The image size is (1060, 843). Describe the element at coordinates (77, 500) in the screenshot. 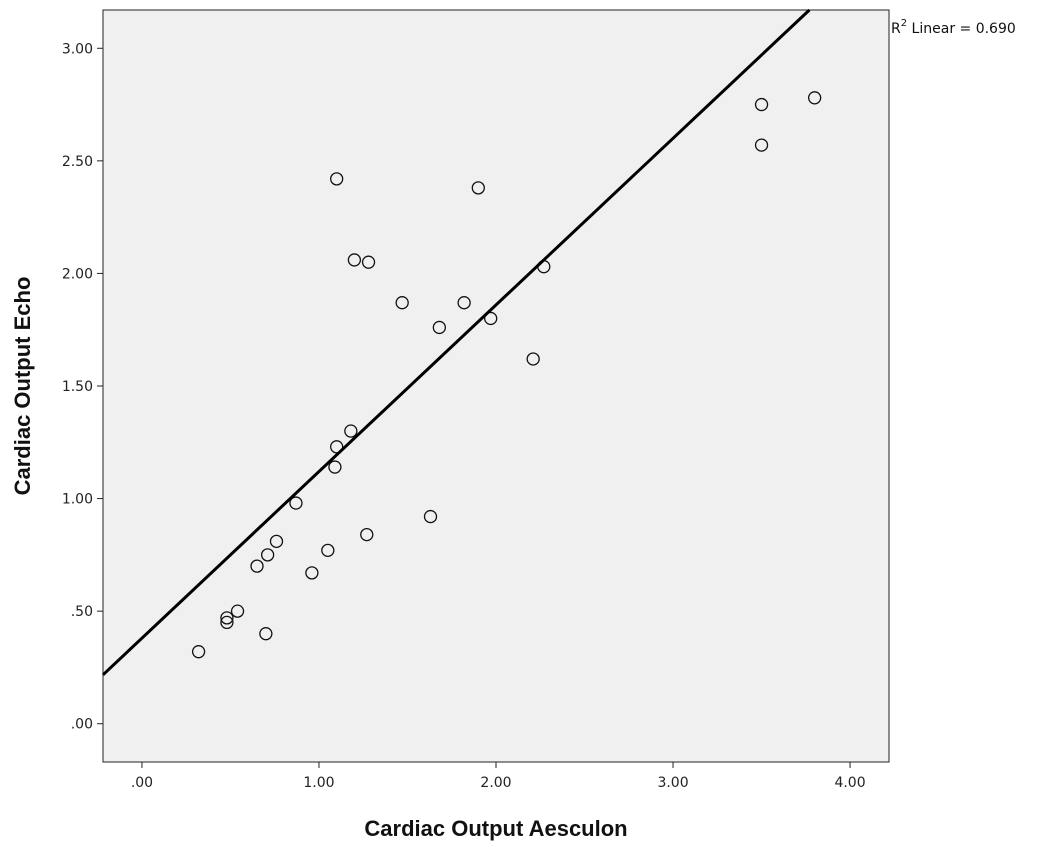

I see `y-tick-label: 1.00` at that location.